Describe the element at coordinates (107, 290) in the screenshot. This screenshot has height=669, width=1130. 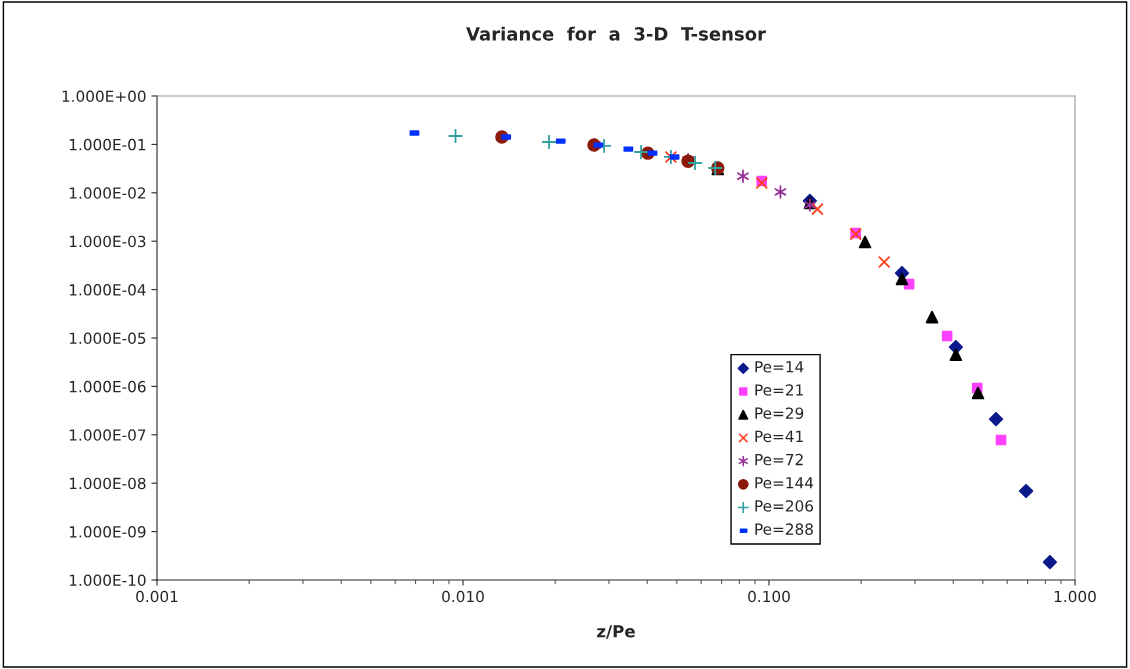
I see `y-tick-label: 1.000E-04` at that location.